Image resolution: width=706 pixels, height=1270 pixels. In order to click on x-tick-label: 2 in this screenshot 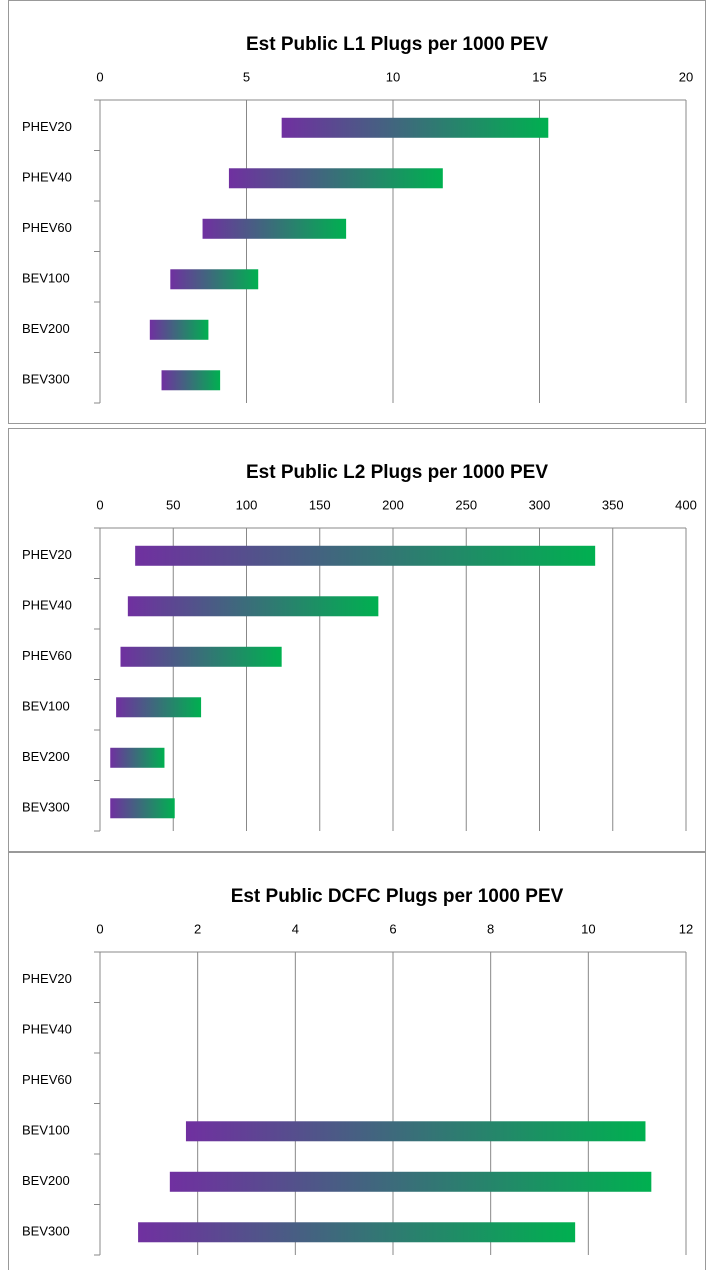, I will do `click(197, 928)`.